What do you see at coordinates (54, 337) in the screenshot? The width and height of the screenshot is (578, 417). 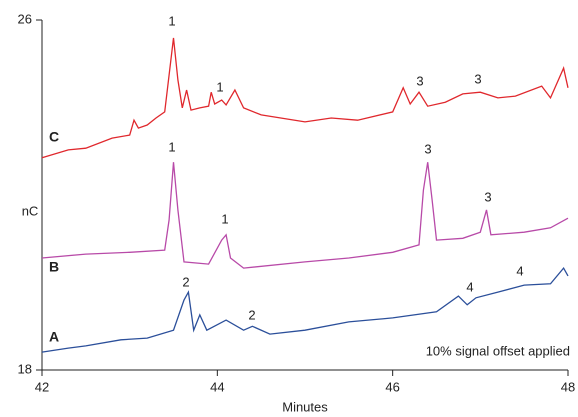 I see `series-label: A` at bounding box center [54, 337].